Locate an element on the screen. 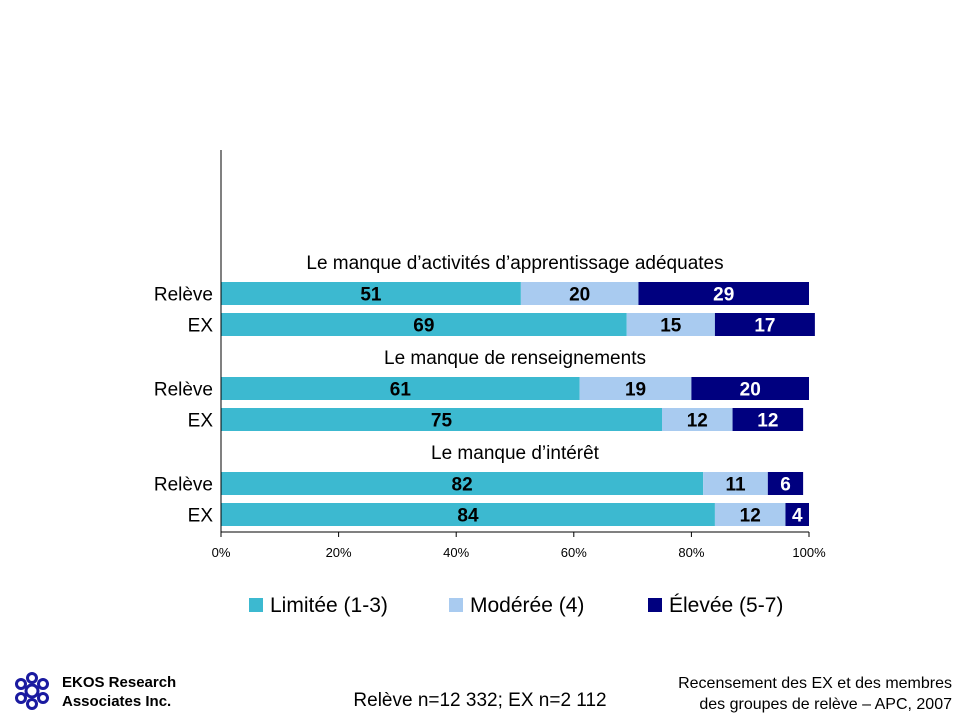 This screenshot has height=720, width=960. legend-label: Limitée (1-3) is located at coordinates (329, 605).